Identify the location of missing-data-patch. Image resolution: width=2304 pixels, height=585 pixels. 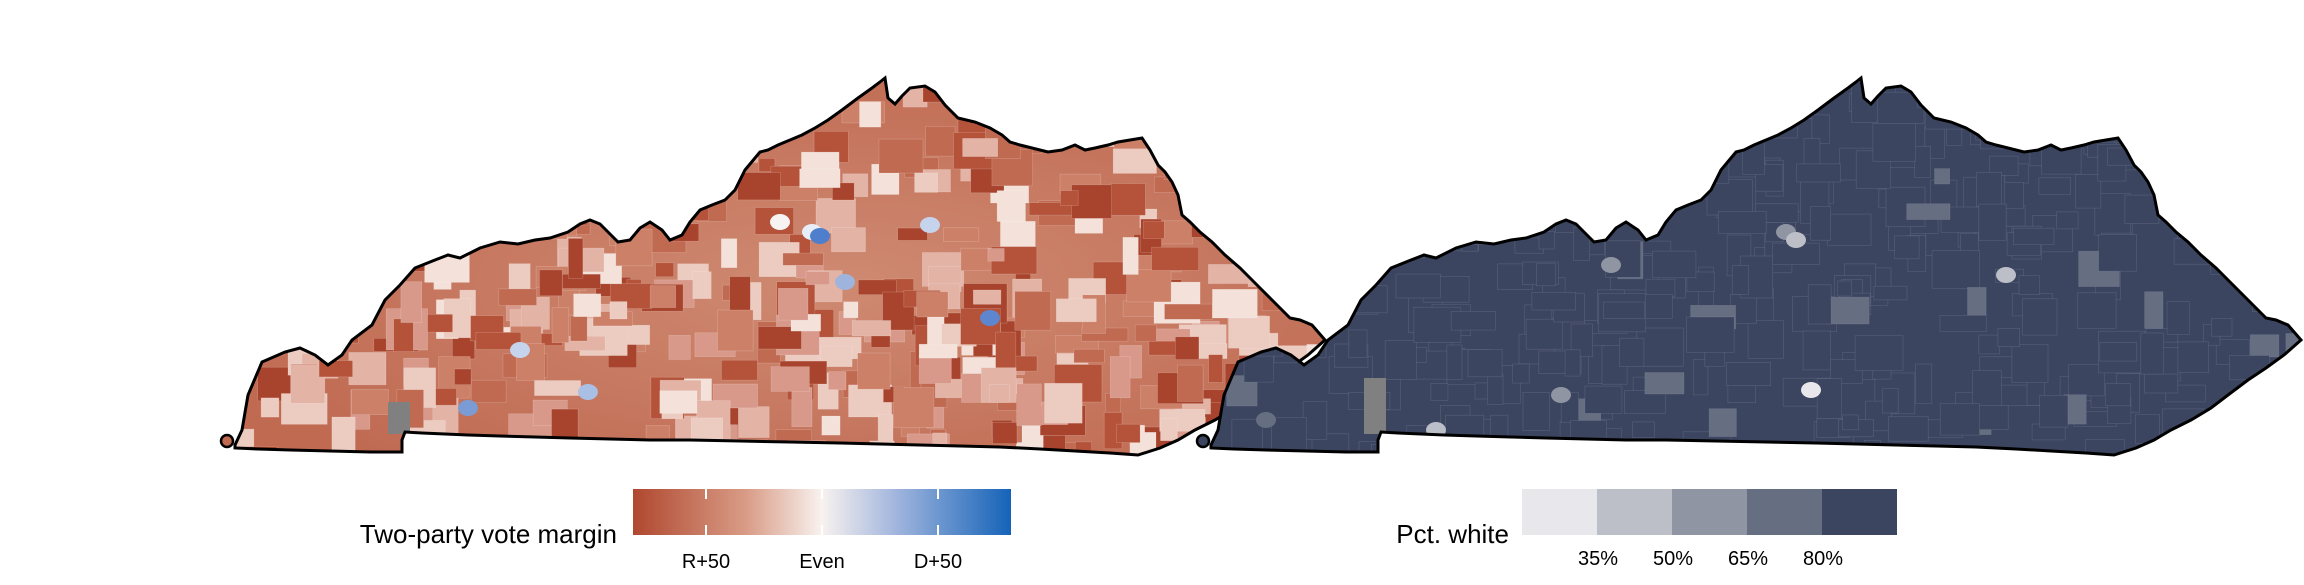
(1375, 406).